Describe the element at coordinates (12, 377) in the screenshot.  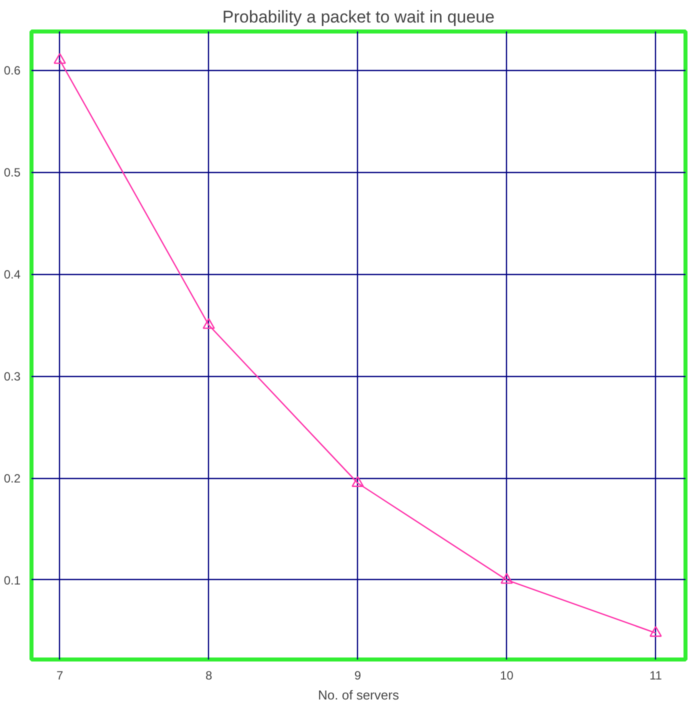
I see `y-tick-label: 0.3` at that location.